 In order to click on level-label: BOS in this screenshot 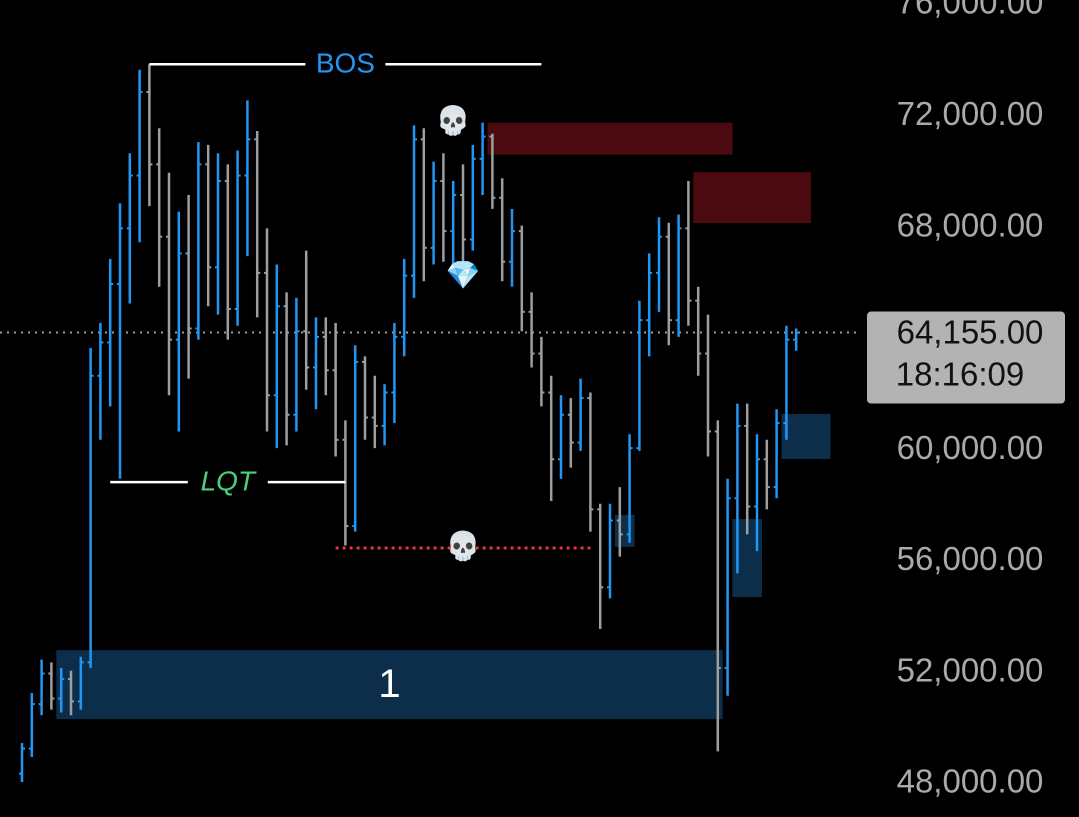, I will do `click(345, 63)`.